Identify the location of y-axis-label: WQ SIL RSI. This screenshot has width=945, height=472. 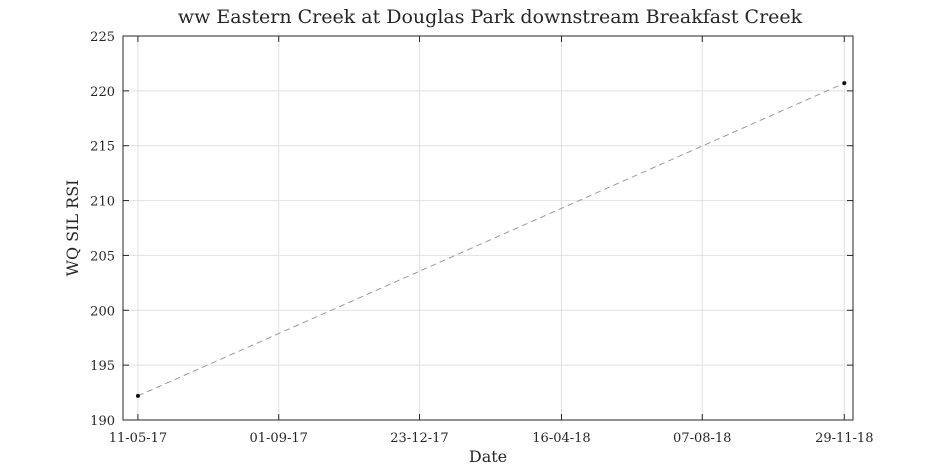
(72, 228).